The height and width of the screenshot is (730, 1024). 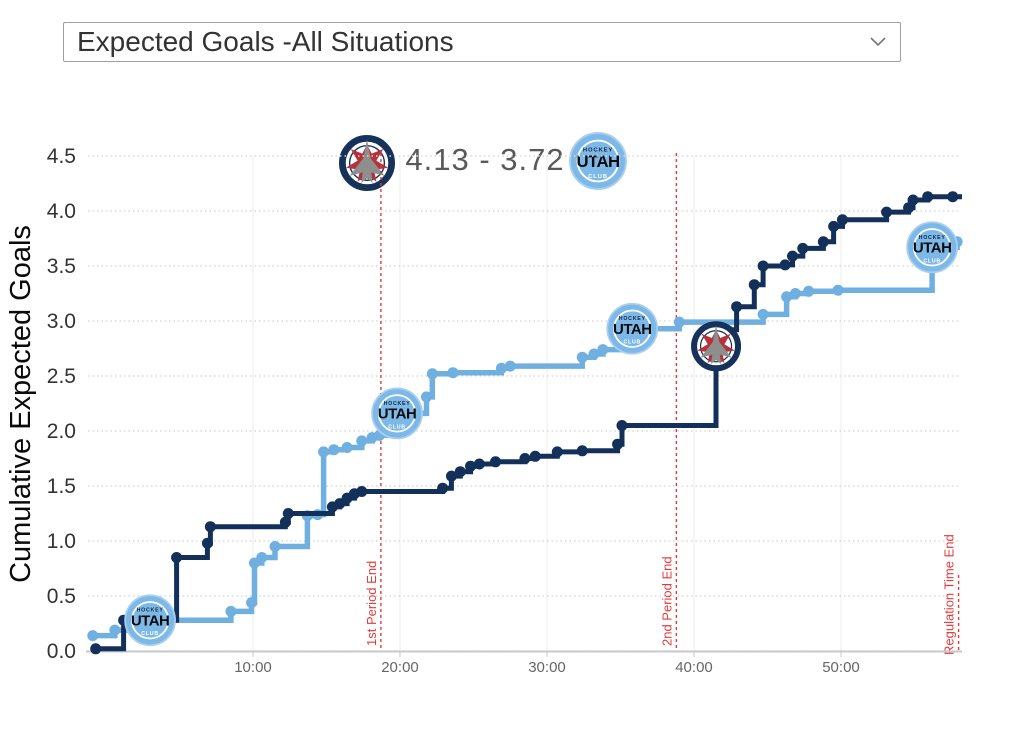 I want to click on y-tick-label: 1.0, so click(x=61, y=541).